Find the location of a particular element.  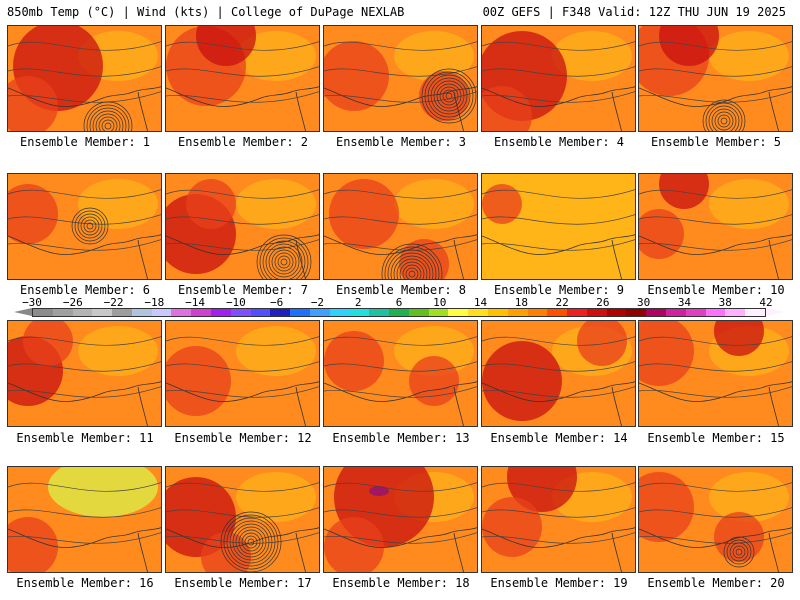

colorbar-tick-label: −14 is located at coordinates (195, 302).